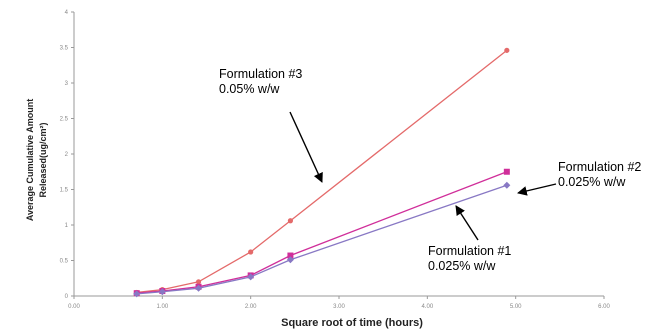 The width and height of the screenshot is (650, 334). What do you see at coordinates (162, 307) in the screenshot?
I see `x-tick-label: 1.00` at bounding box center [162, 307].